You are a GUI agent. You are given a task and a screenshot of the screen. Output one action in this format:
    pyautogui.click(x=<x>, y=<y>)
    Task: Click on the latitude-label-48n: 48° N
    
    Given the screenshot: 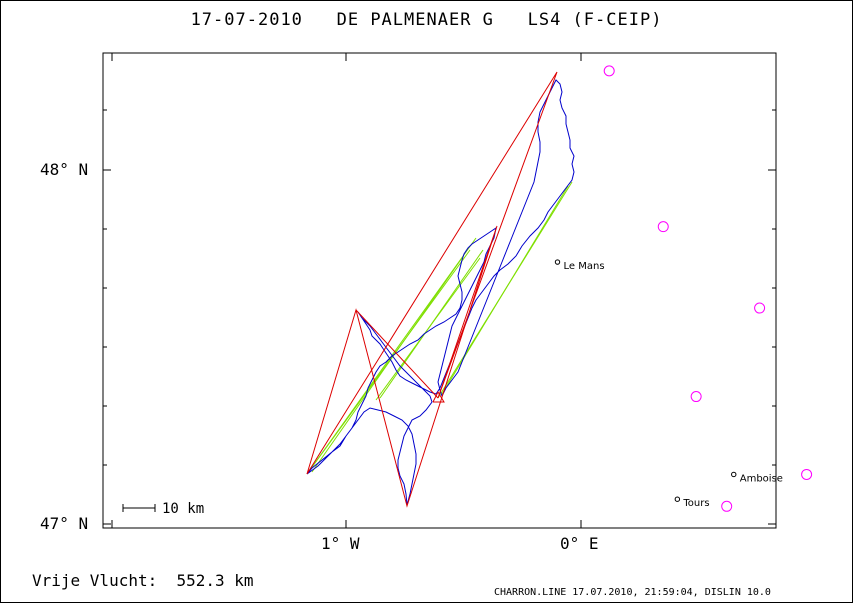 What is the action you would take?
    pyautogui.click(x=64, y=169)
    